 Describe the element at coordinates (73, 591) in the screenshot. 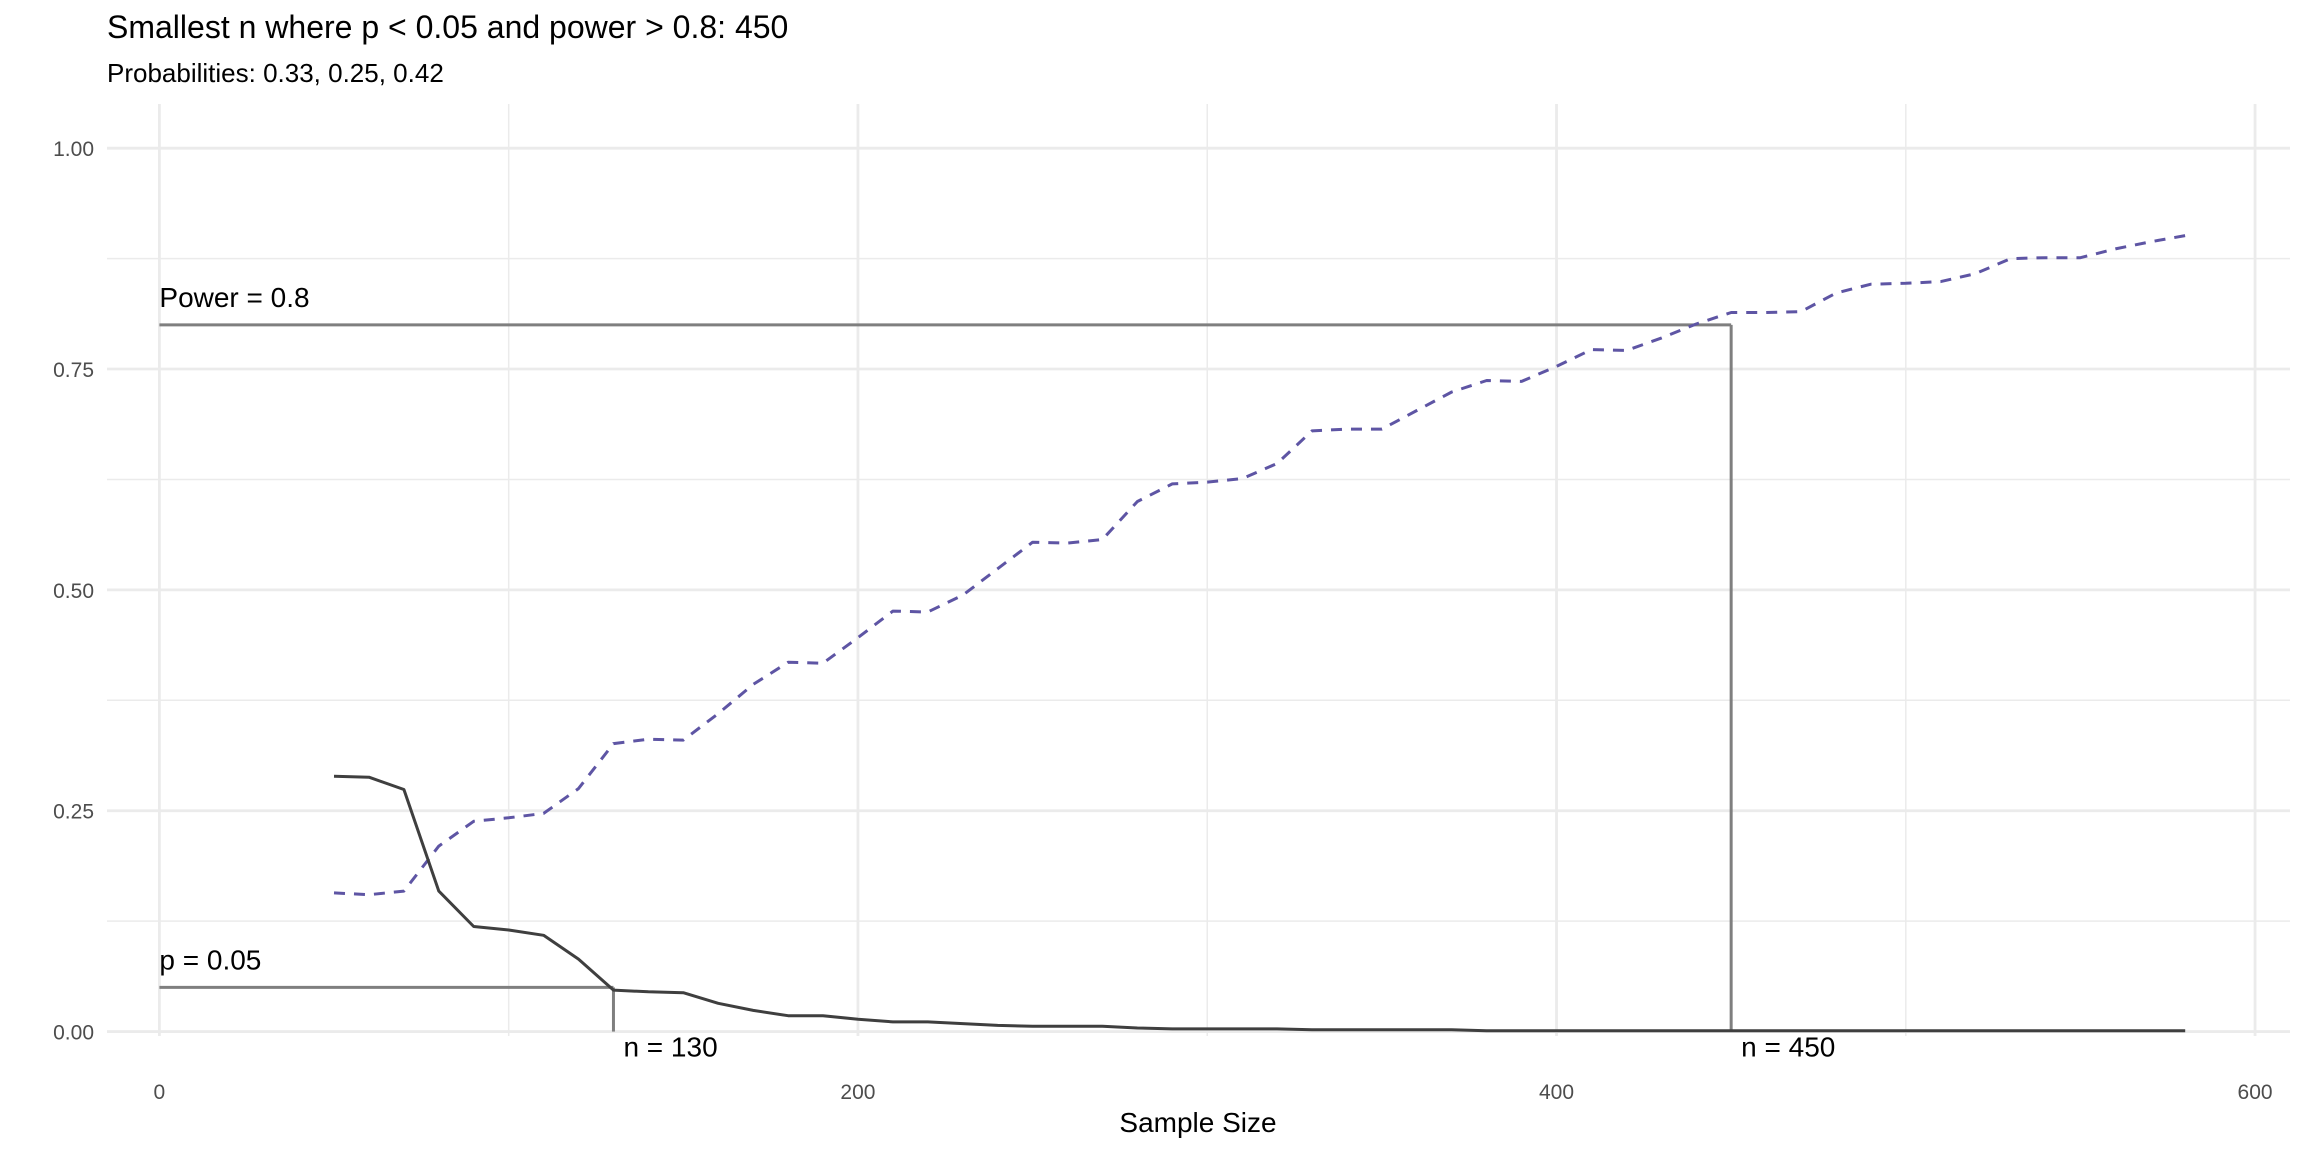

I see `y-tick-label: 0.50` at that location.